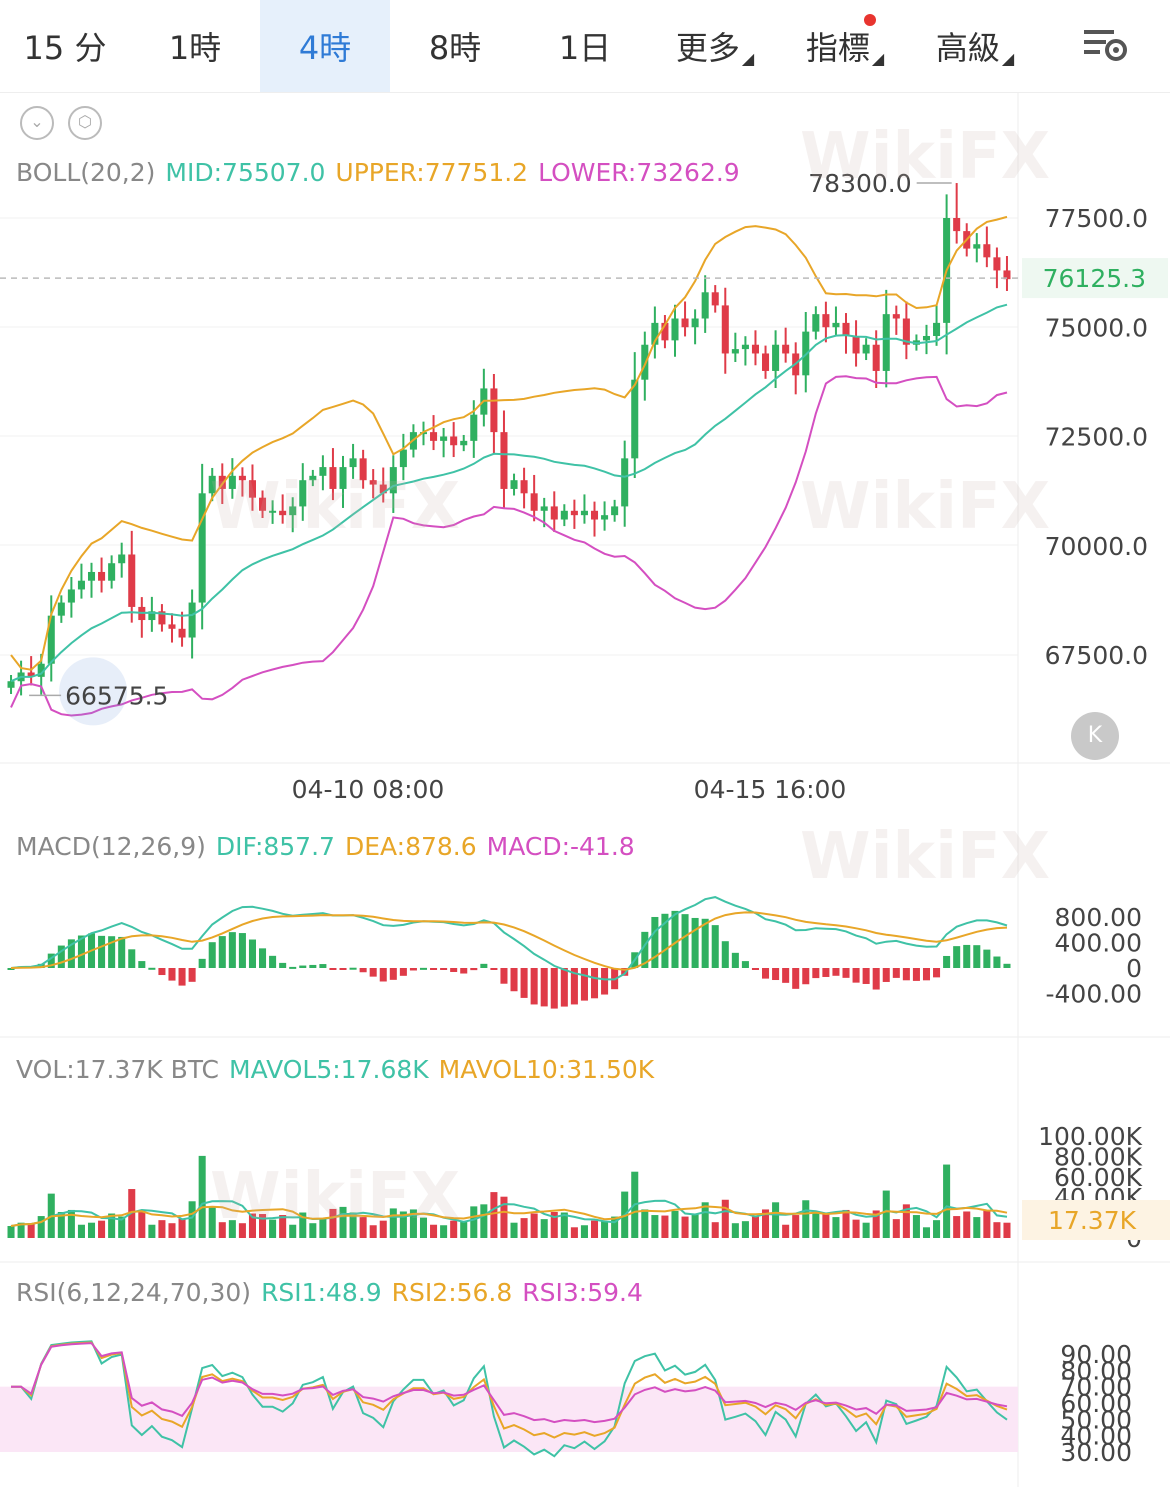  What do you see at coordinates (85, 123) in the screenshot?
I see `hexagon-settings-icon: ⬡` at bounding box center [85, 123].